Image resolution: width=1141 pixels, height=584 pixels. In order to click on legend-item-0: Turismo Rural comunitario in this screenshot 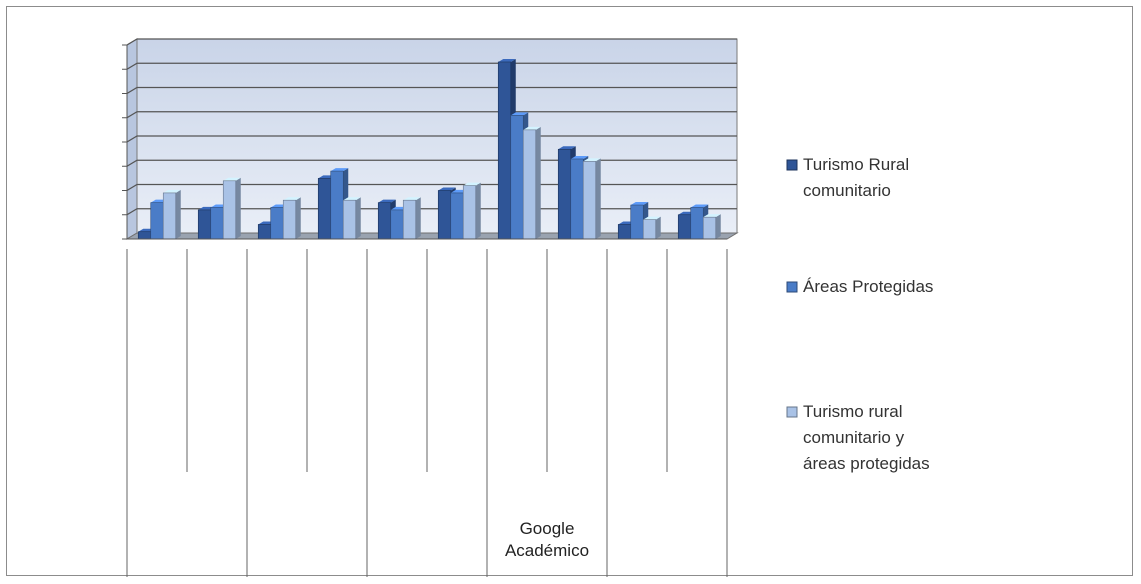, I will do `click(847, 177)`.